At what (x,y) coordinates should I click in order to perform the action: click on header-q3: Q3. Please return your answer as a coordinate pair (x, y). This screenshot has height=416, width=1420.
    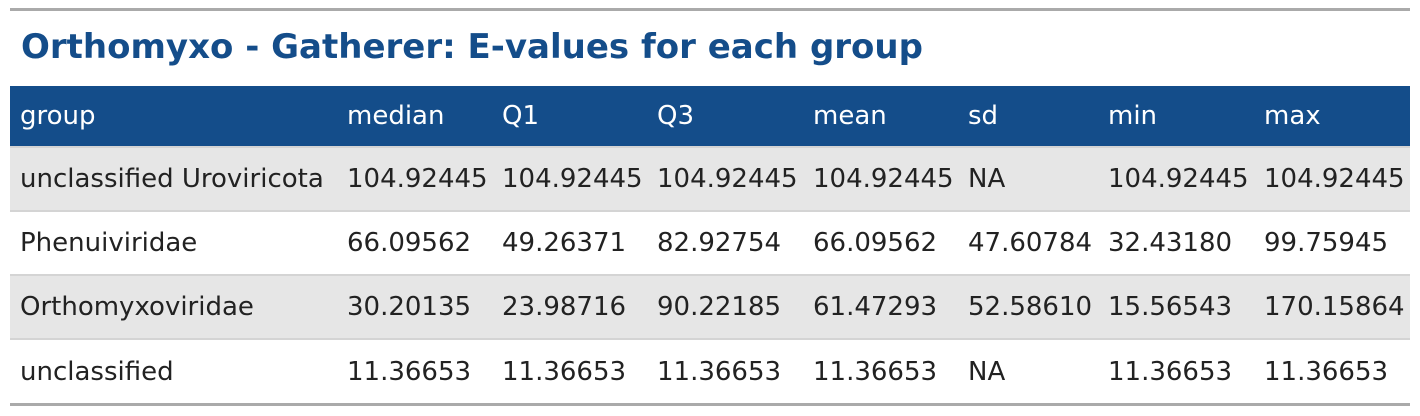
    Looking at the image, I should click on (676, 116).